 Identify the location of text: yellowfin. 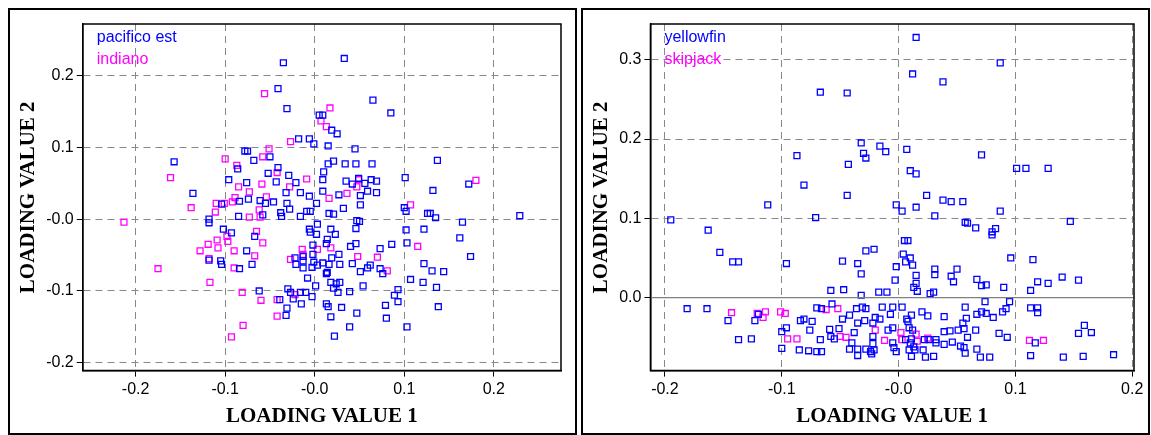
(695, 37).